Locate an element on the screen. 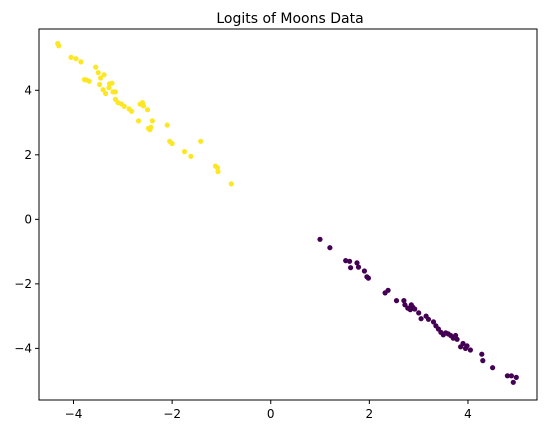 The image size is (546, 433). x-tick-label: −2 is located at coordinates (172, 414).